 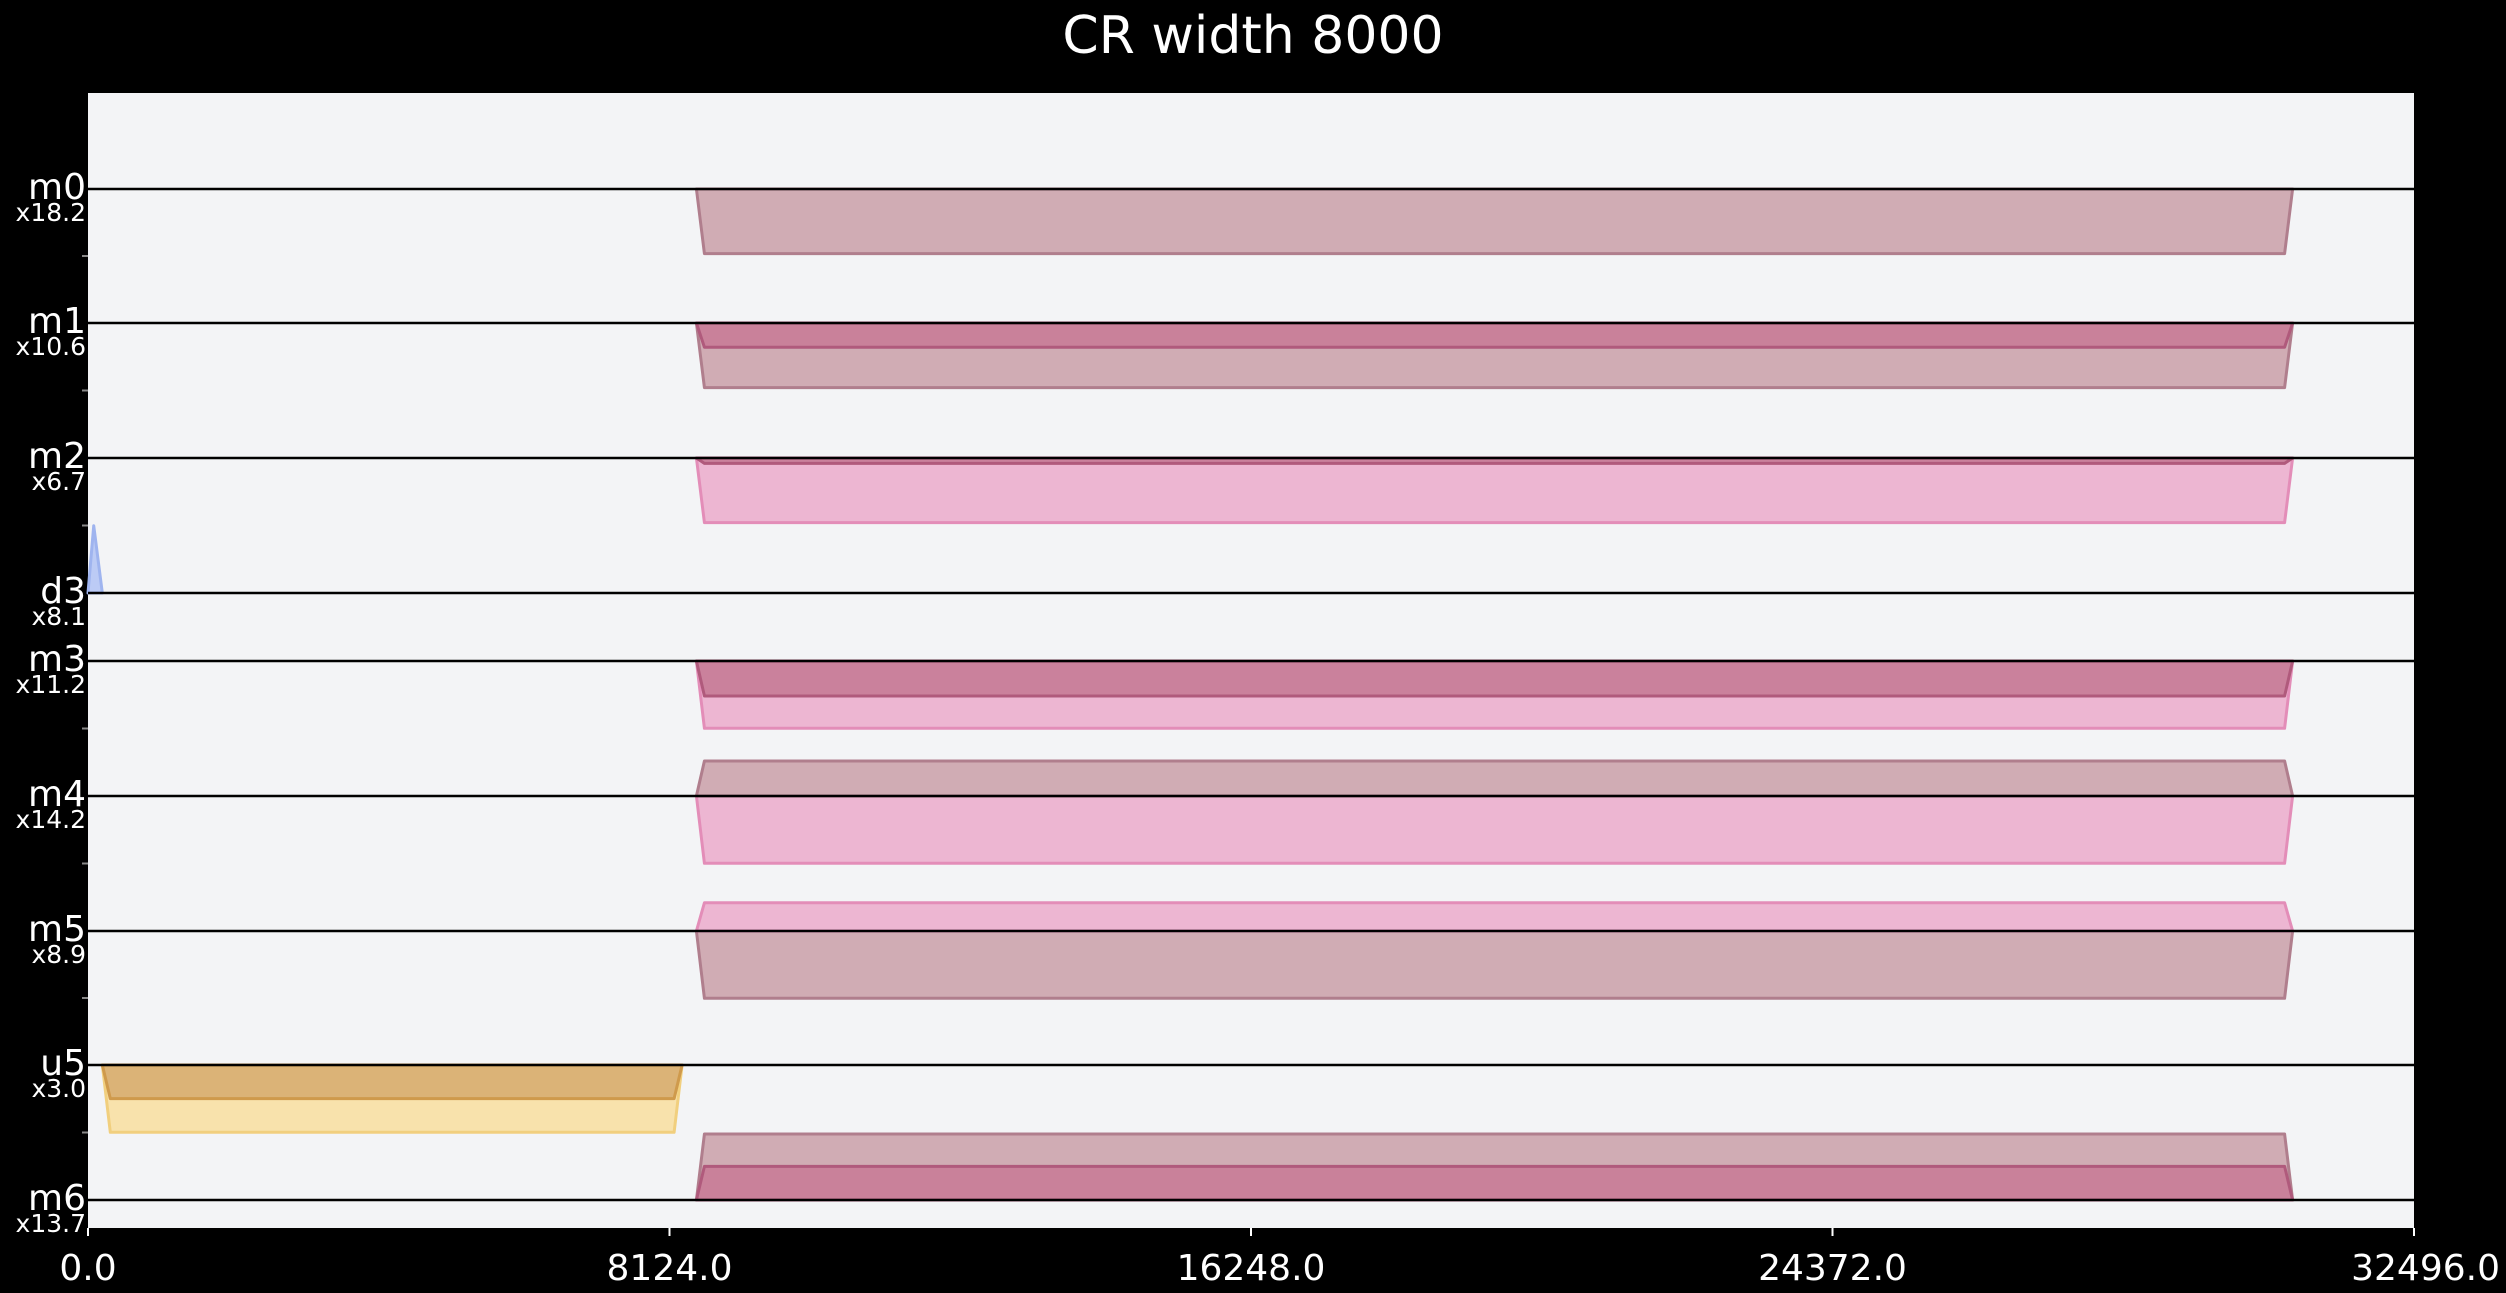 I want to click on row-scale-m3: x11.2, so click(x=51, y=684).